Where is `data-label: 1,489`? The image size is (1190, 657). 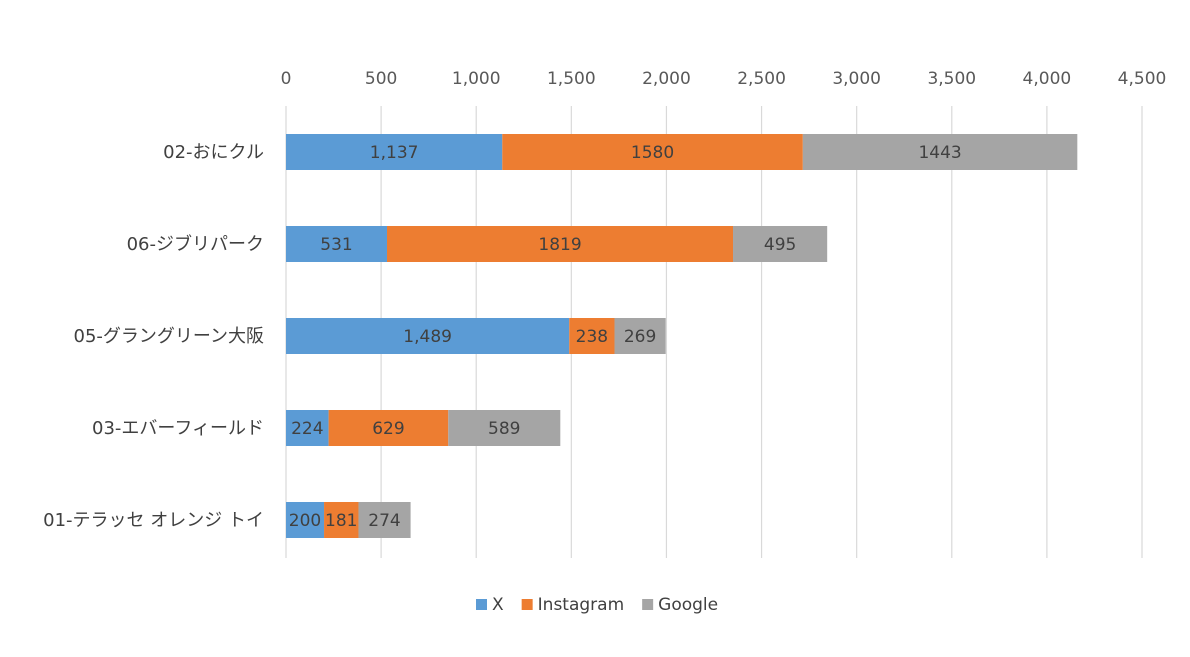
data-label: 1,489 is located at coordinates (427, 337).